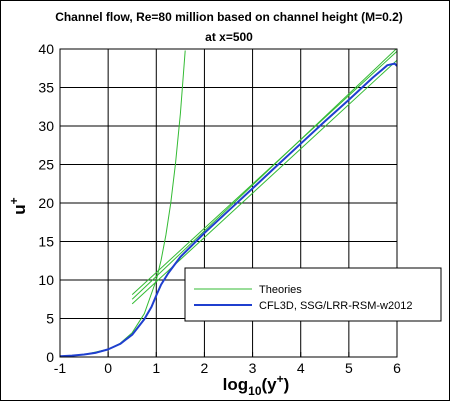  What do you see at coordinates (349, 368) in the screenshot?
I see `x-tick-label: 5` at bounding box center [349, 368].